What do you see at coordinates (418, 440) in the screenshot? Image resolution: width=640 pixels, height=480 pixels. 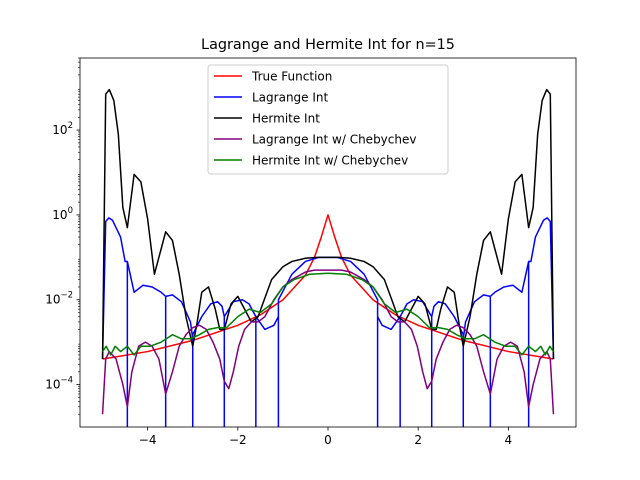 I see `x-tick-label-3: 2` at bounding box center [418, 440].